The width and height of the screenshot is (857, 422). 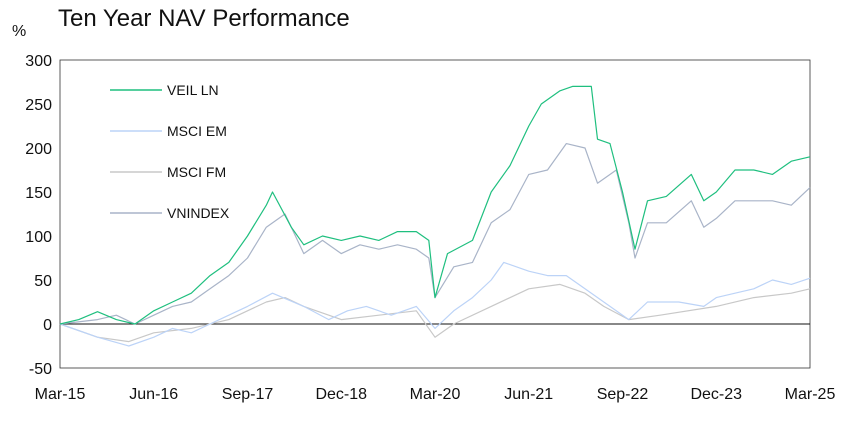 I want to click on chart-title: Ten Year NAV Performance, so click(x=204, y=18).